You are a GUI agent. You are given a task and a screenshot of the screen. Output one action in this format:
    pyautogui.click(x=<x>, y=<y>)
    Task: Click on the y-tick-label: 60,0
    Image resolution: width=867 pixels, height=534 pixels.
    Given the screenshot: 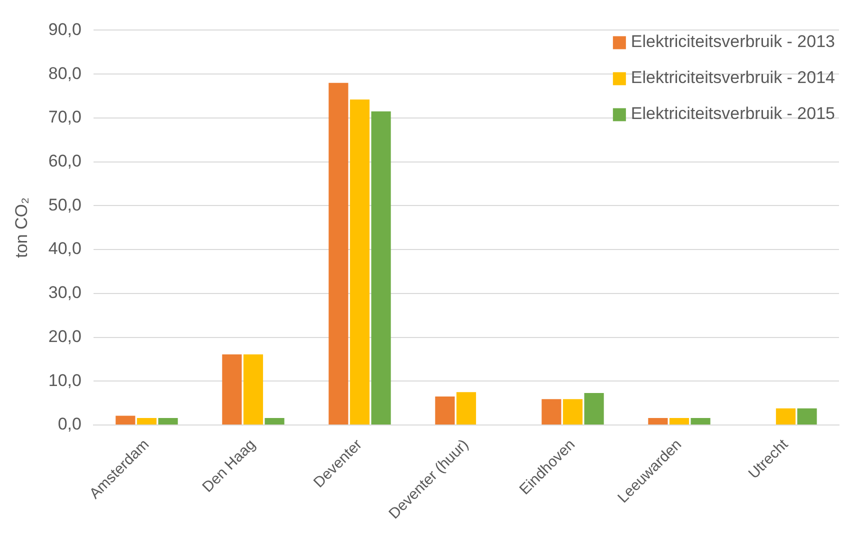 What is the action you would take?
    pyautogui.click(x=65, y=160)
    